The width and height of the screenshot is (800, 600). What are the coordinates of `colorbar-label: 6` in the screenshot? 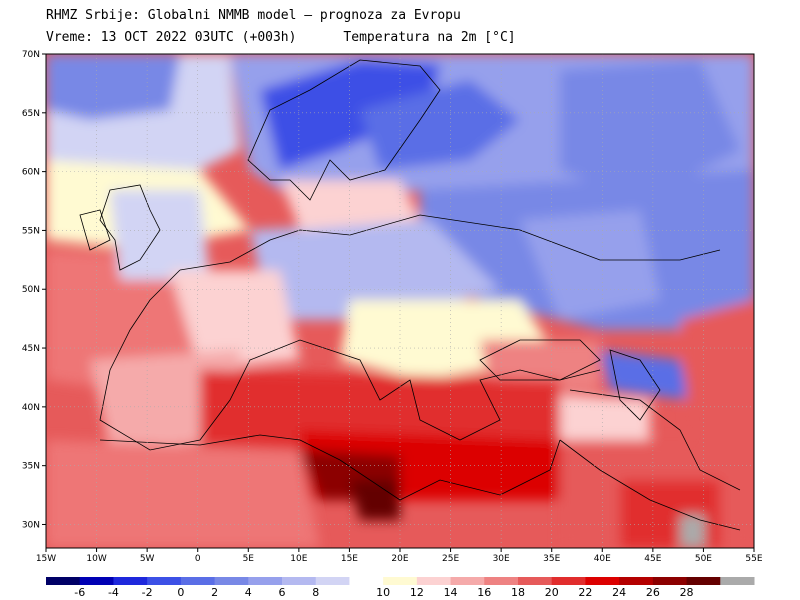 It's located at (282, 592).